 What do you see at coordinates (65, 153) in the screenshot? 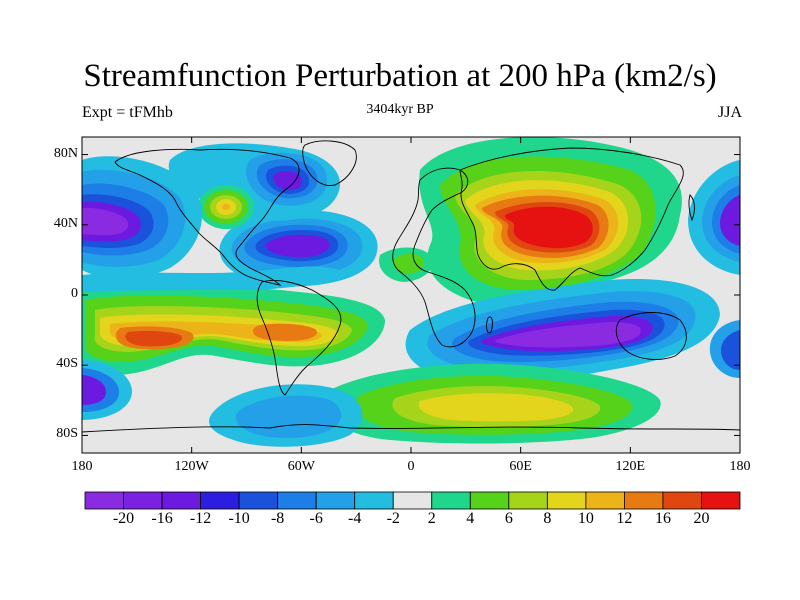
I see `y-tick-label: 80N` at bounding box center [65, 153].